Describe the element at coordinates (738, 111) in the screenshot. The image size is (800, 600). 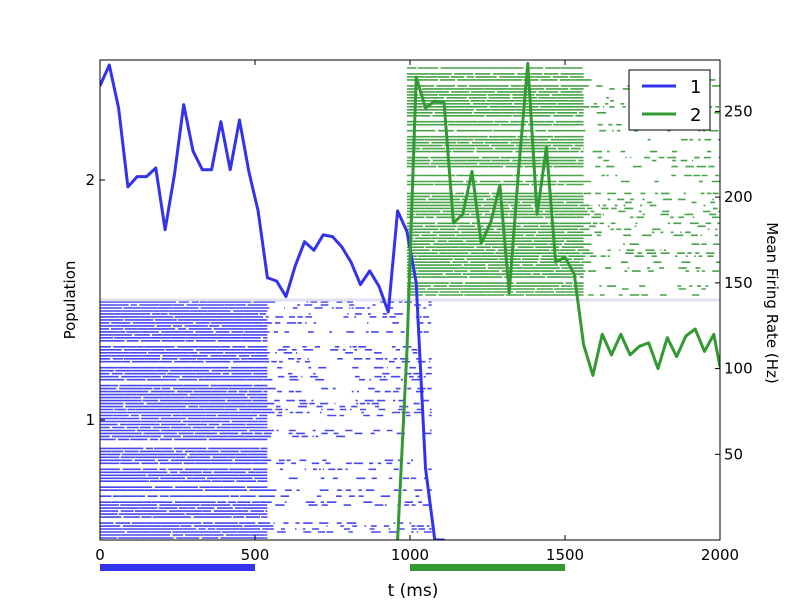
I see `y-tick-label-right: 250` at that location.